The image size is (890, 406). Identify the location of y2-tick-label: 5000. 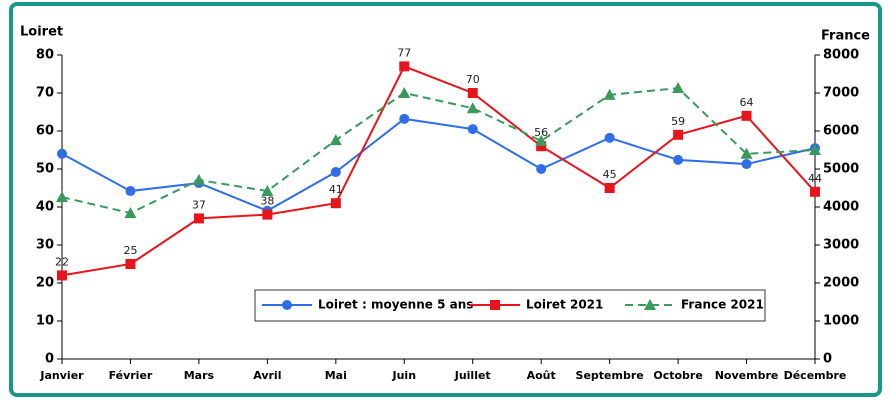
(841, 169).